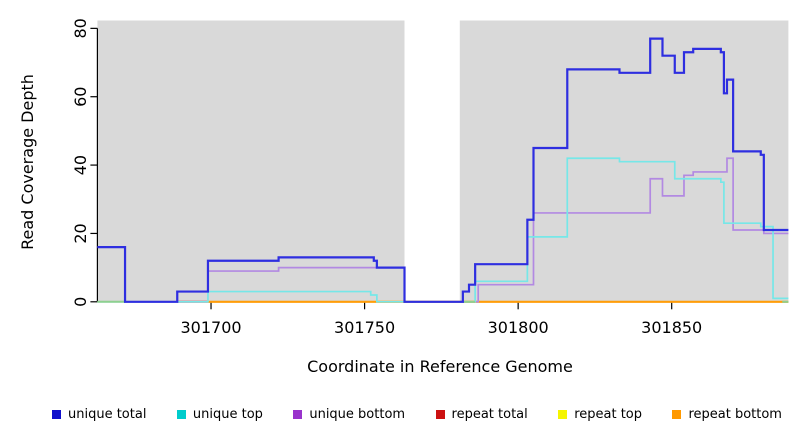 The width and height of the screenshot is (792, 432). I want to click on legend-item-repeat-total: repeat total, so click(481, 414).